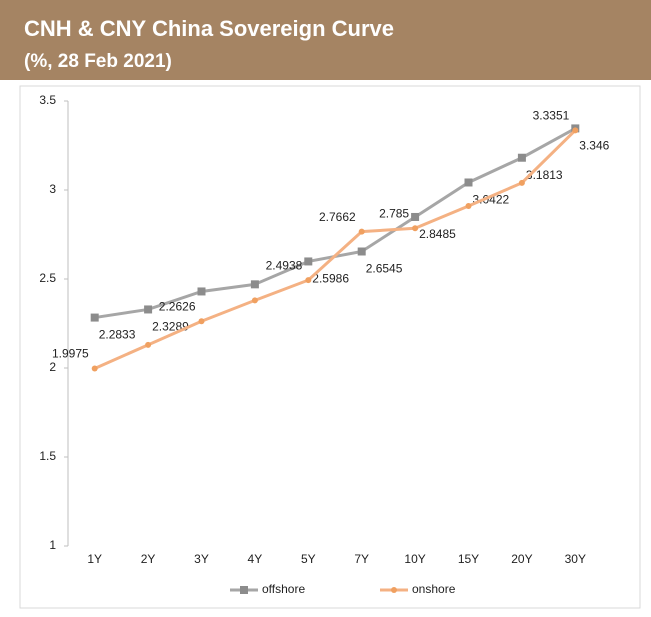  I want to click on data-label: 2.2833, so click(117, 335).